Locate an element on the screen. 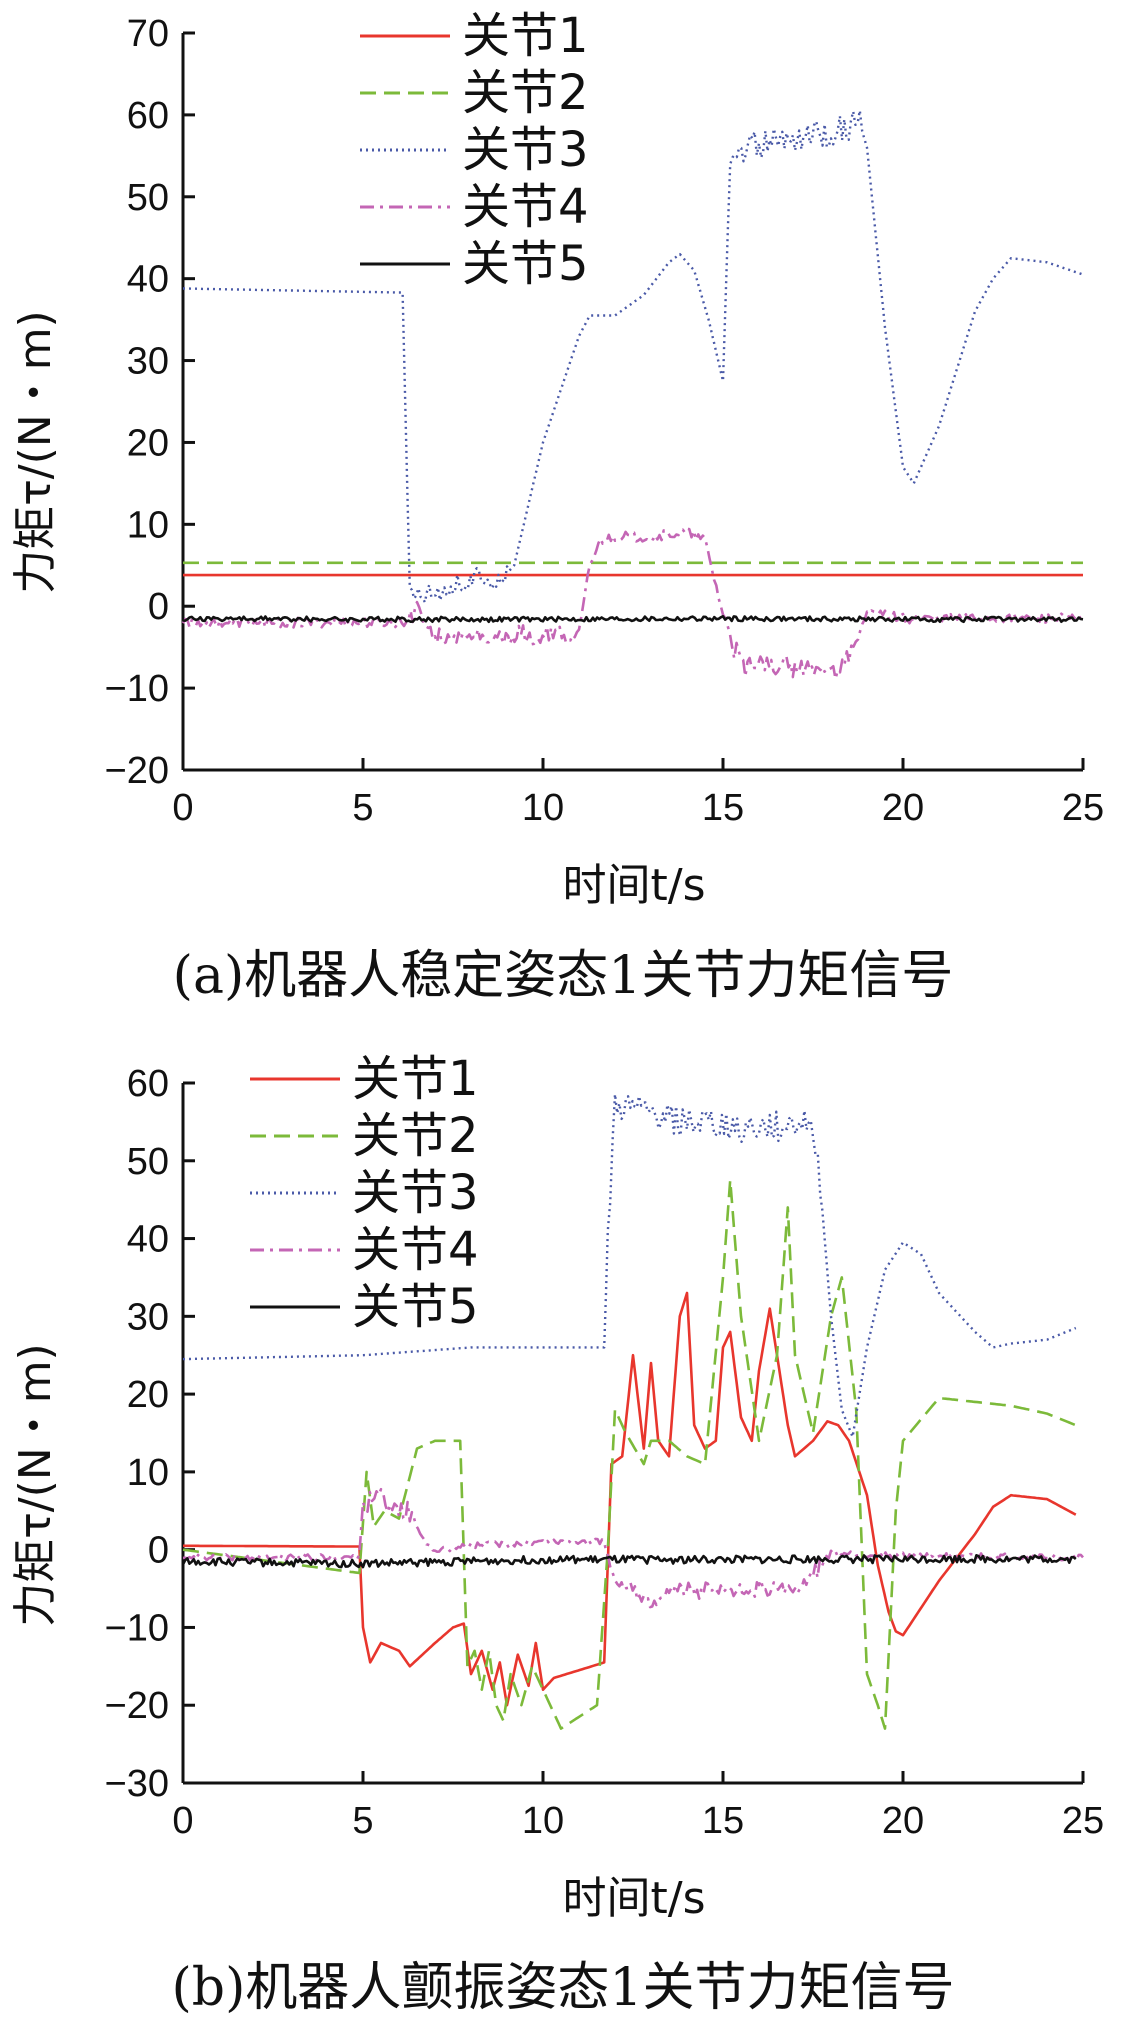 This screenshot has height=2026, width=1127. y-tick-label: −30 is located at coordinates (137, 1784).